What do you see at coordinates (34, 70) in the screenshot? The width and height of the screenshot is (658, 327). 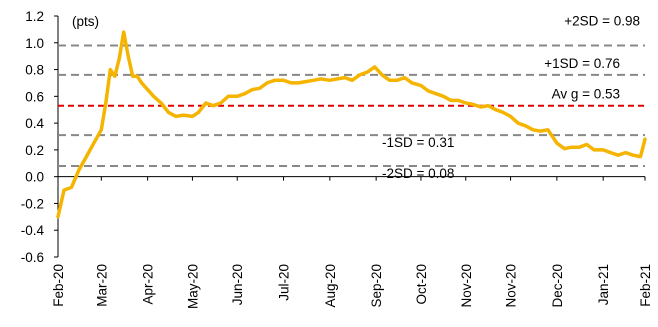 I see `y-tick-label: 0.8` at bounding box center [34, 70].